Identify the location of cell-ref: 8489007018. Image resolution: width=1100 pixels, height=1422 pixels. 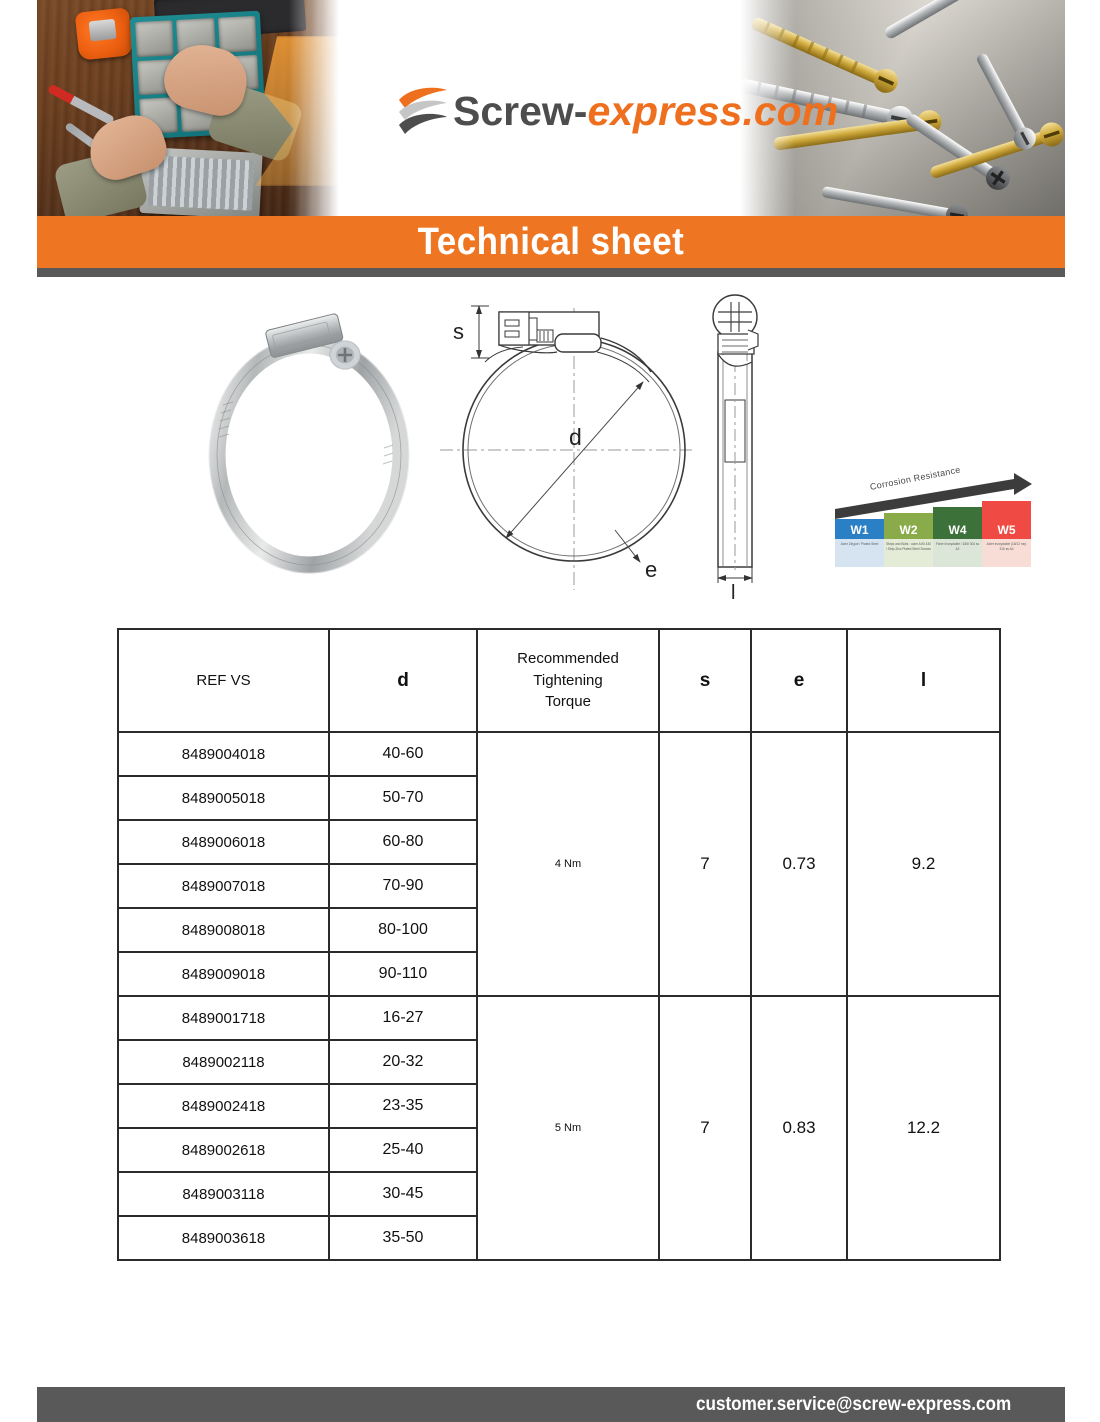
(223, 886).